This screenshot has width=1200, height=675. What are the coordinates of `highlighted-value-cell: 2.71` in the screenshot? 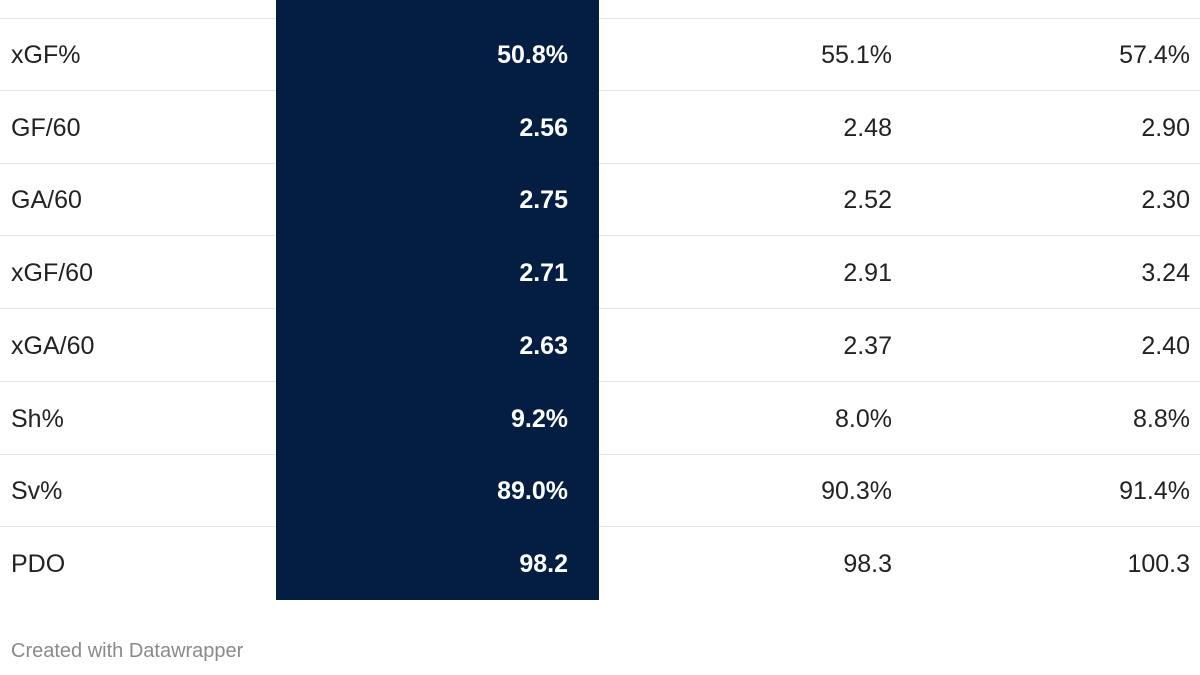 It's located at (543, 273).